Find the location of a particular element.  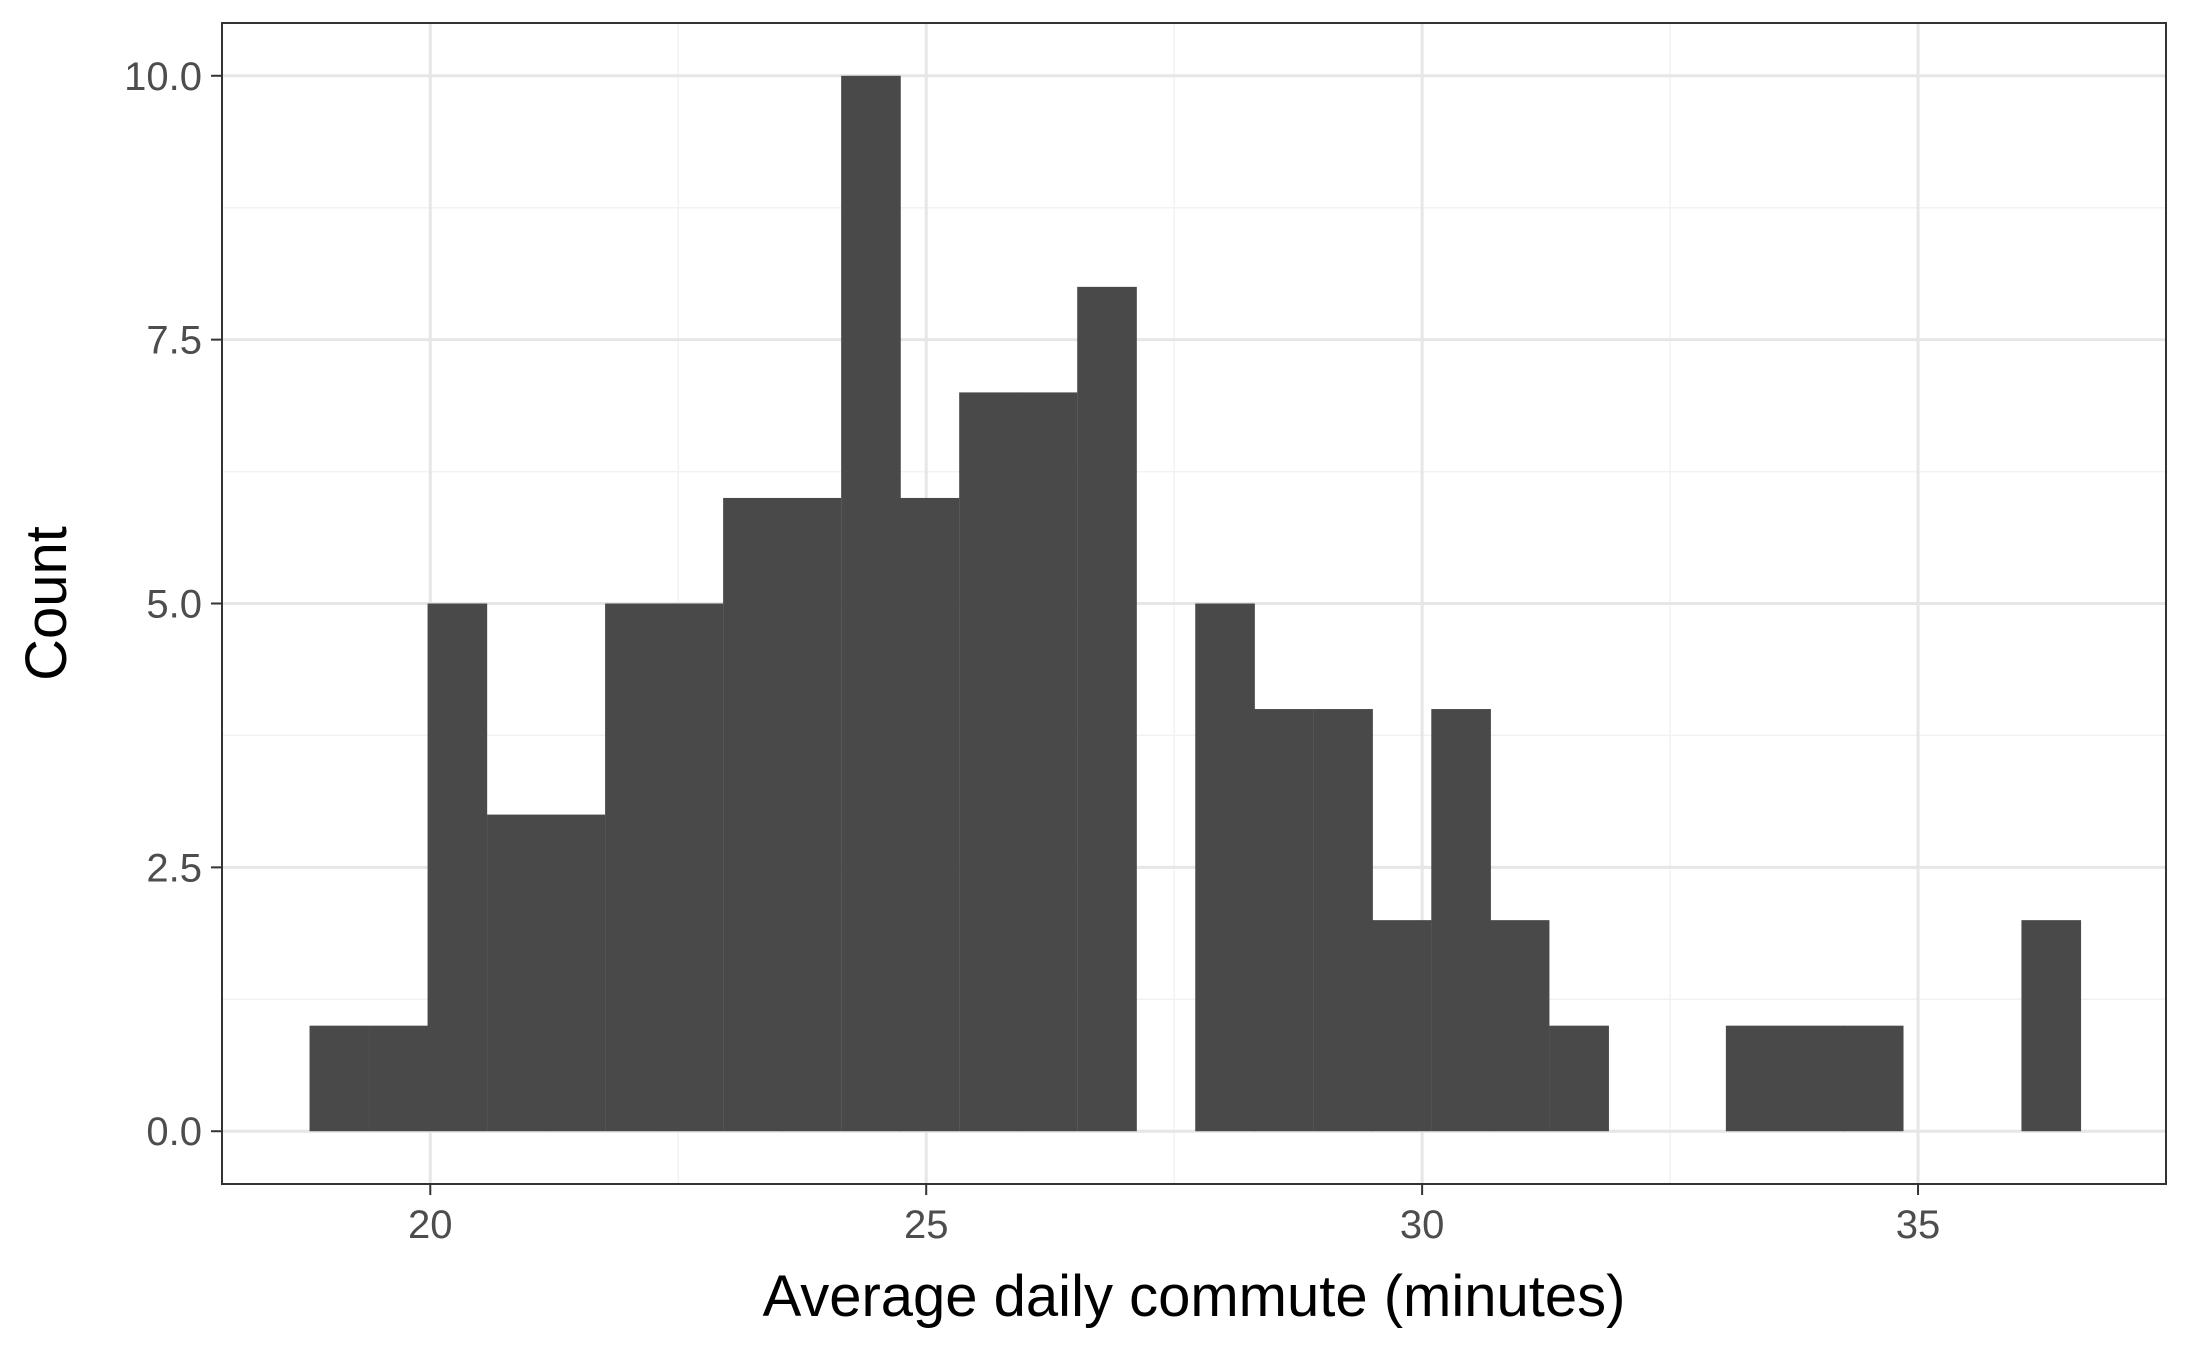

x-tick-label: 20 is located at coordinates (430, 1225).